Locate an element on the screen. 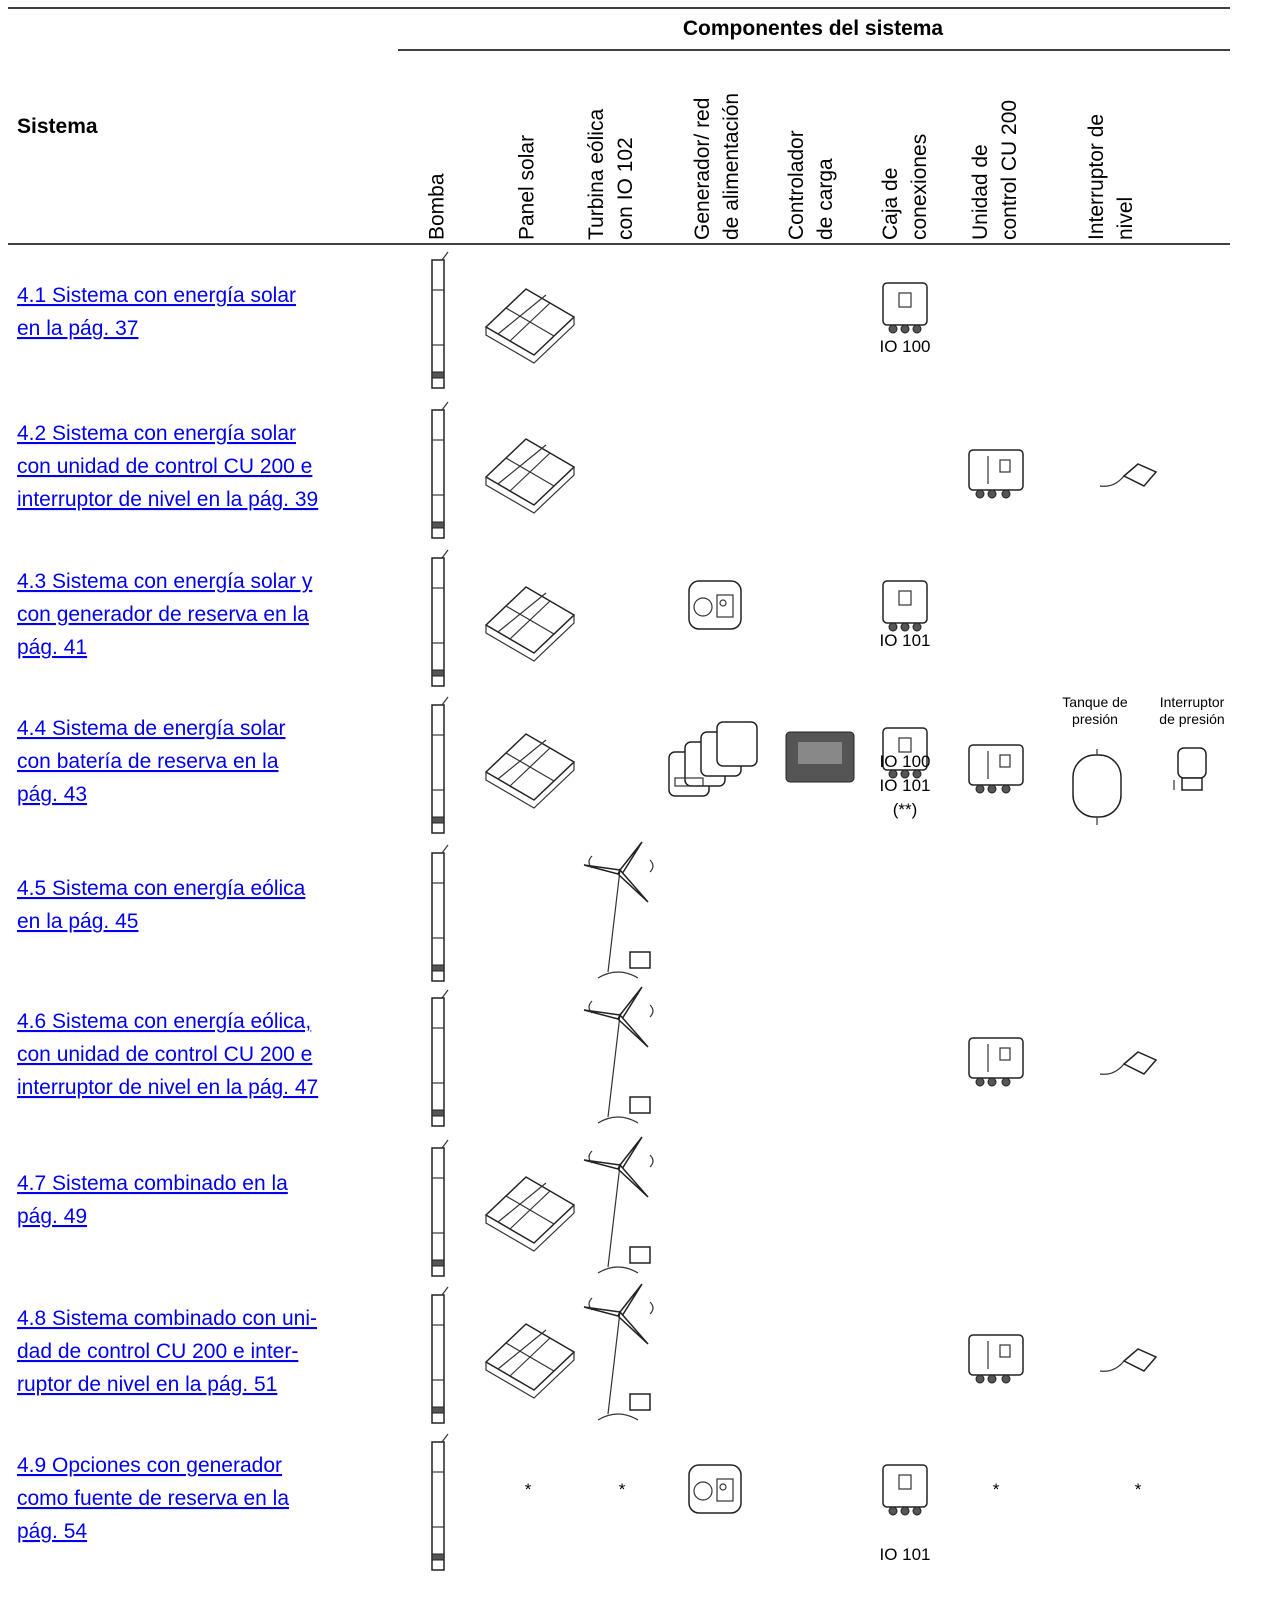  column-header: Interruptor de is located at coordinates (1096, 177).